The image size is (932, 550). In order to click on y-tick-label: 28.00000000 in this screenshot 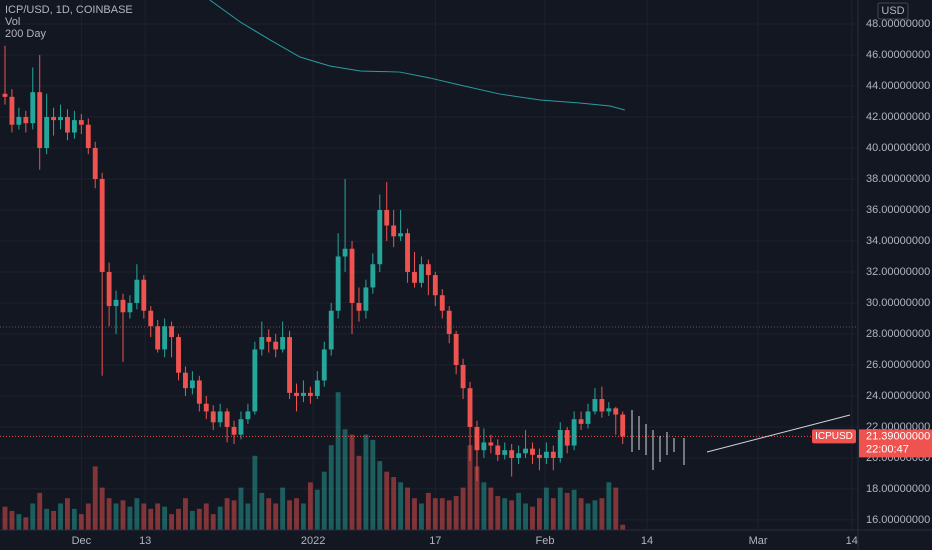, I will do `click(898, 334)`.